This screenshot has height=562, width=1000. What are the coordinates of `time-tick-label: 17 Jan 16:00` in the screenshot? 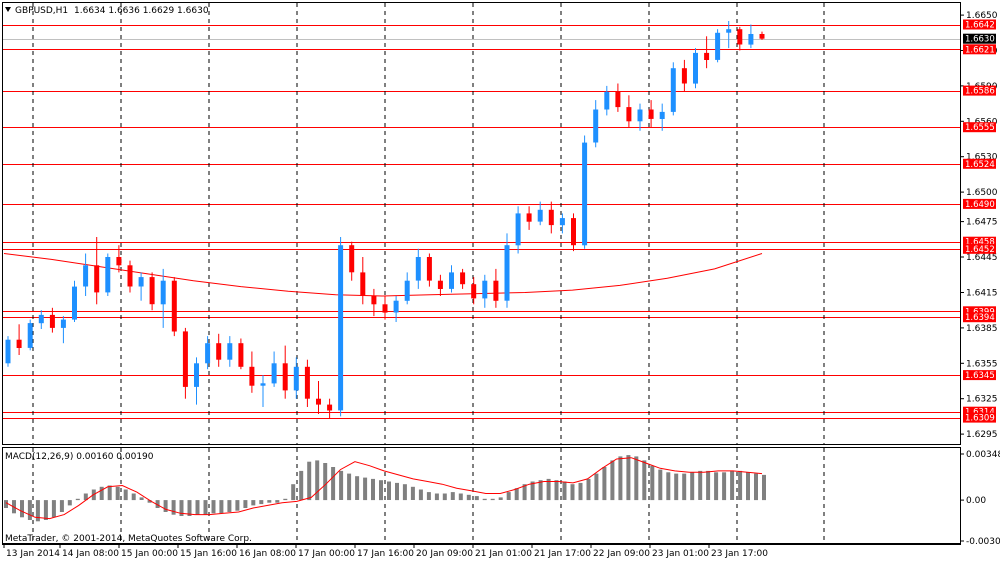 It's located at (385, 554).